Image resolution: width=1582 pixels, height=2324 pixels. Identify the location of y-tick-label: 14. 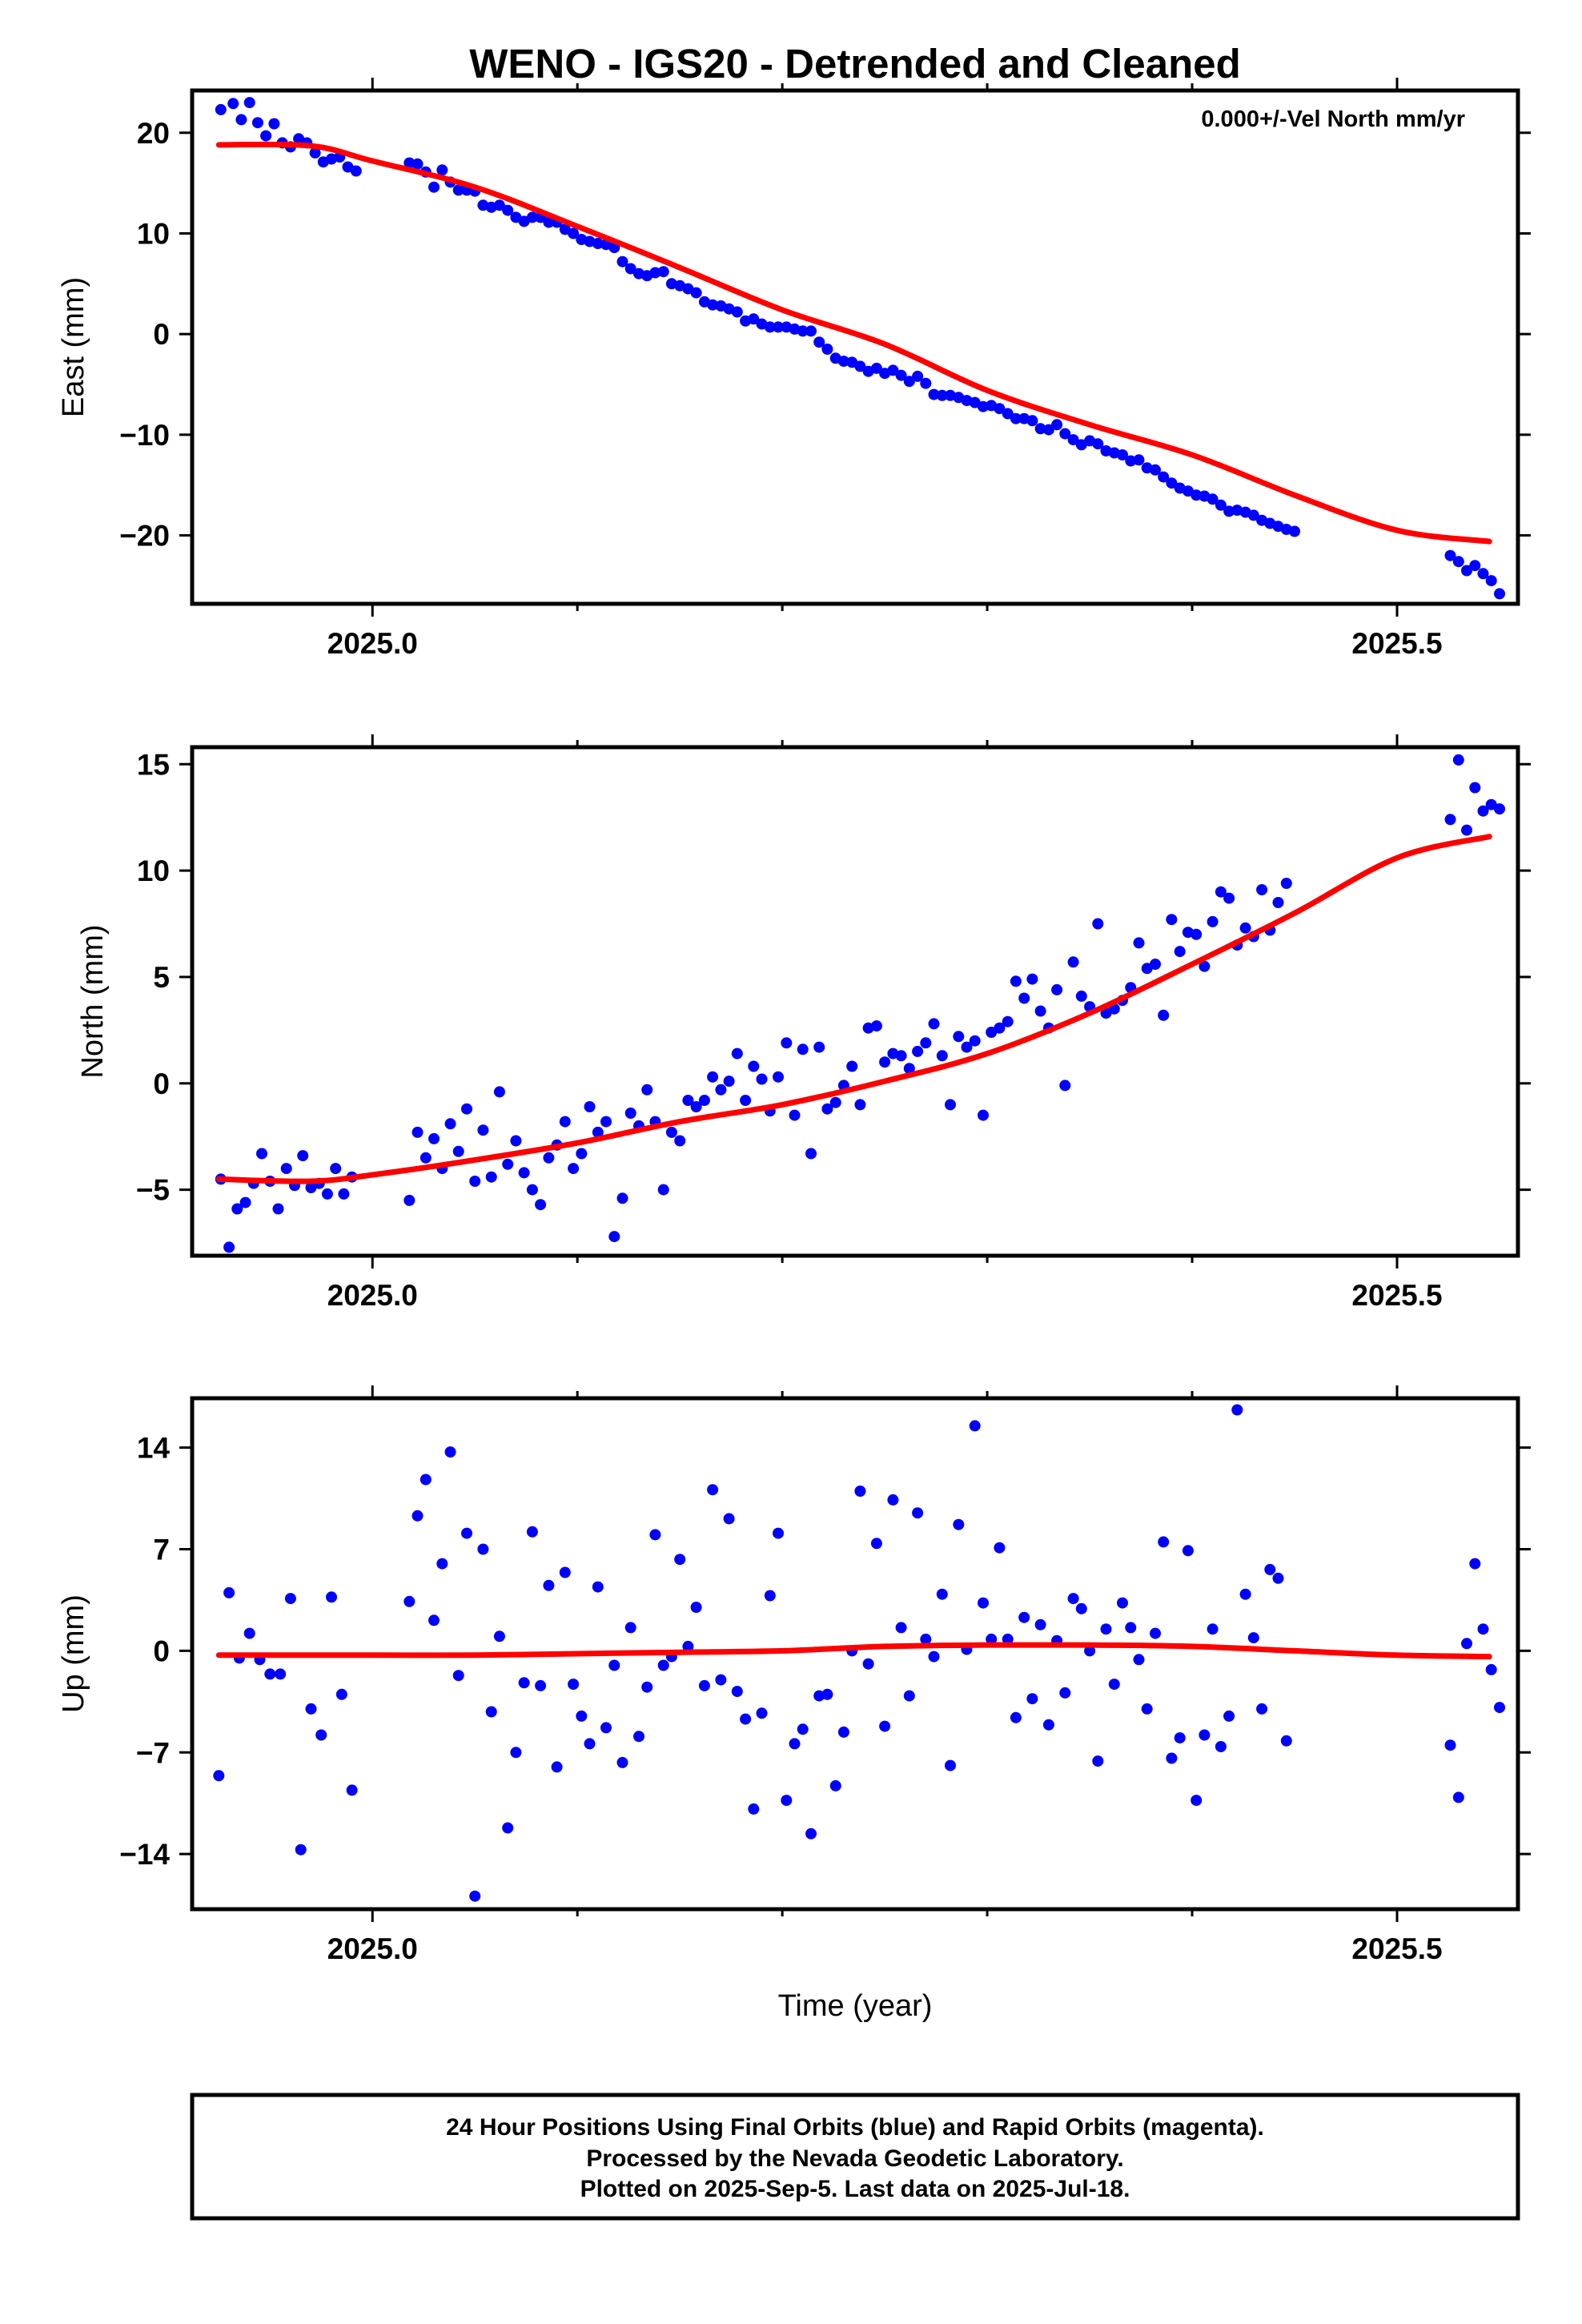
(154, 1448).